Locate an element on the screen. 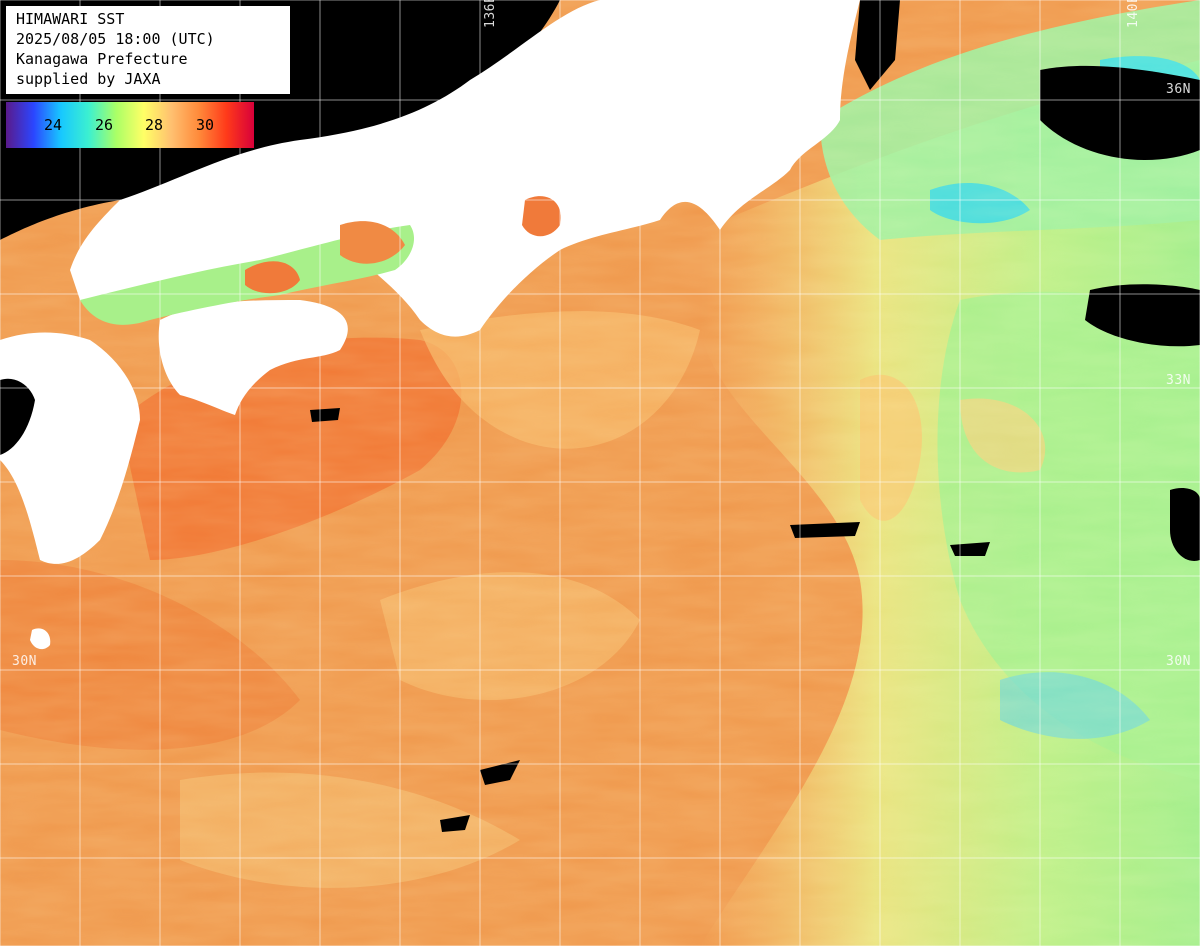  lat-label-30-right: 30N is located at coordinates (1178, 661).